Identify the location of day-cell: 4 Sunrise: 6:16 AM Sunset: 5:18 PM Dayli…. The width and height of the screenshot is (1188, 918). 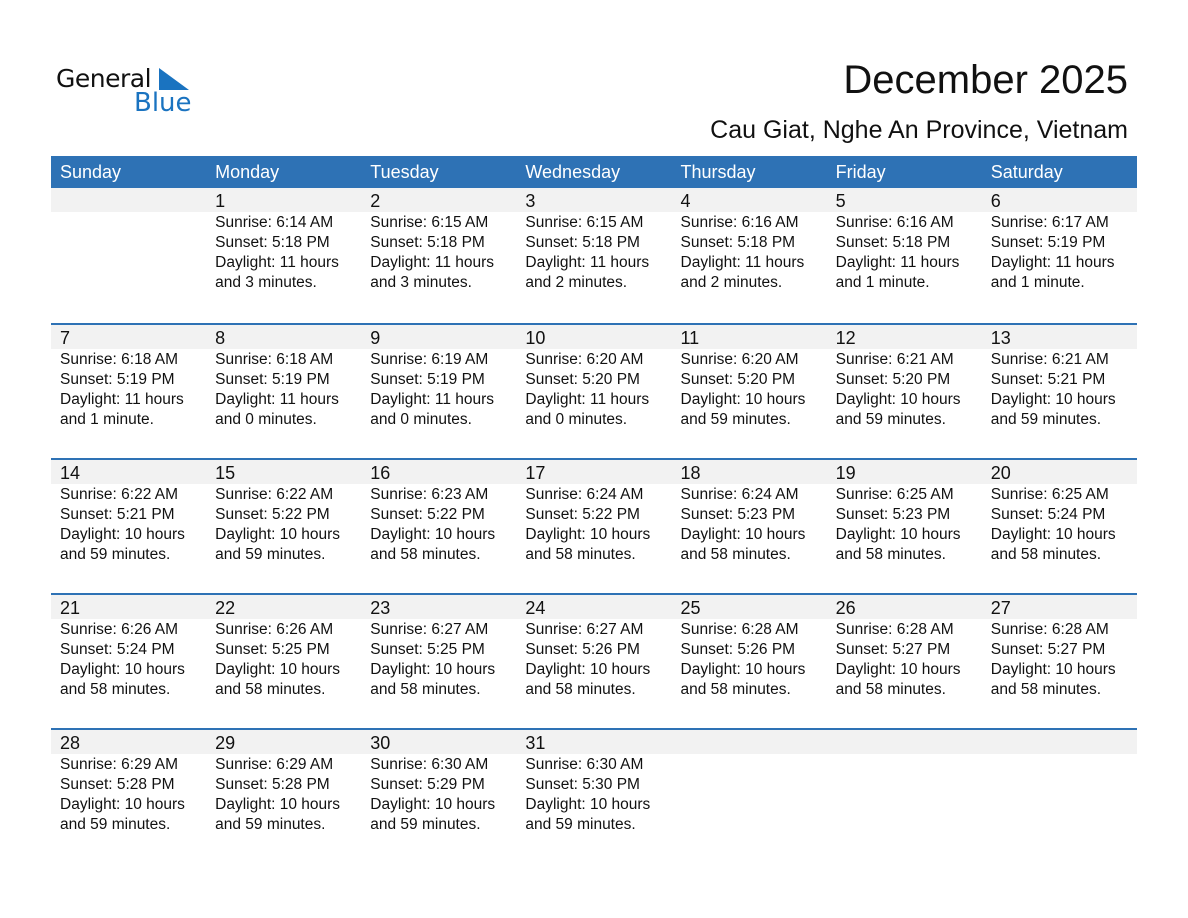
(749, 240).